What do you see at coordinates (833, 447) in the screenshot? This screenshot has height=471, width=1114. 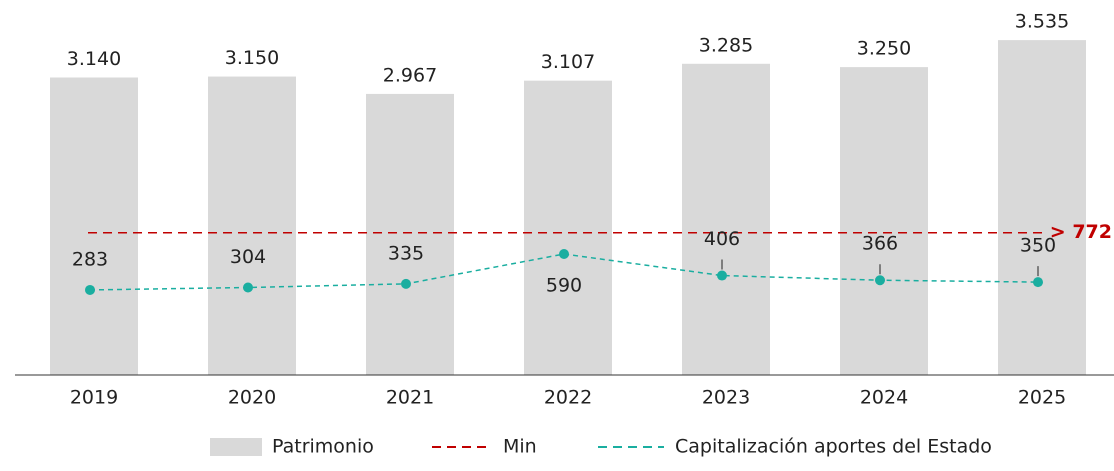 I see `legend-label: Capitalización aportes del Estado` at bounding box center [833, 447].